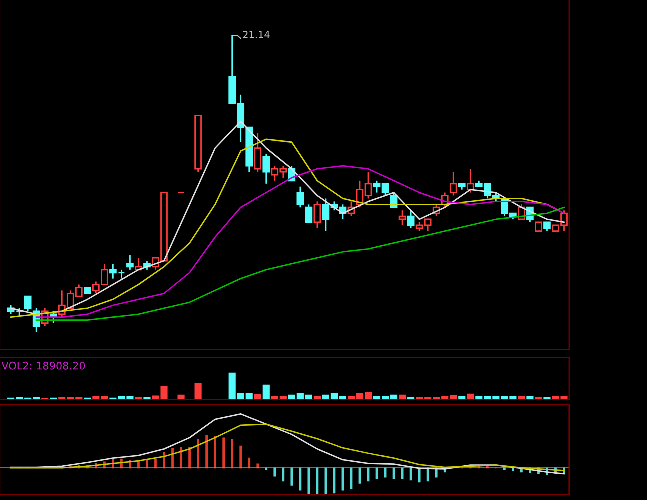 This screenshot has width=647, height=500. Describe the element at coordinates (44, 366) in the screenshot. I see `chart-title: VOL2: 18908.20` at that location.